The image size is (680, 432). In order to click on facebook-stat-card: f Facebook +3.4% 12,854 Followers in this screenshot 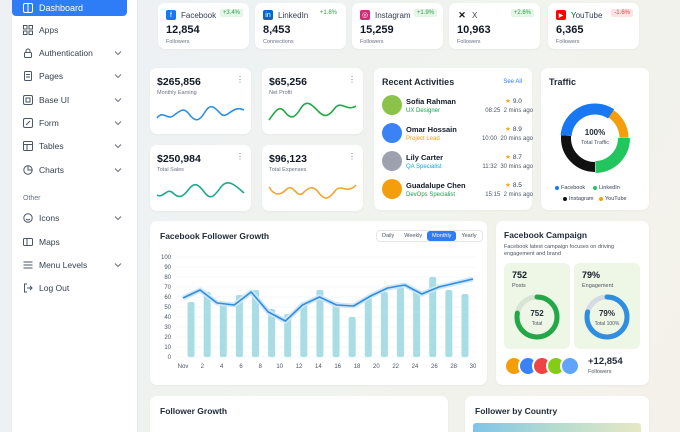, I will do `click(203, 26)`.